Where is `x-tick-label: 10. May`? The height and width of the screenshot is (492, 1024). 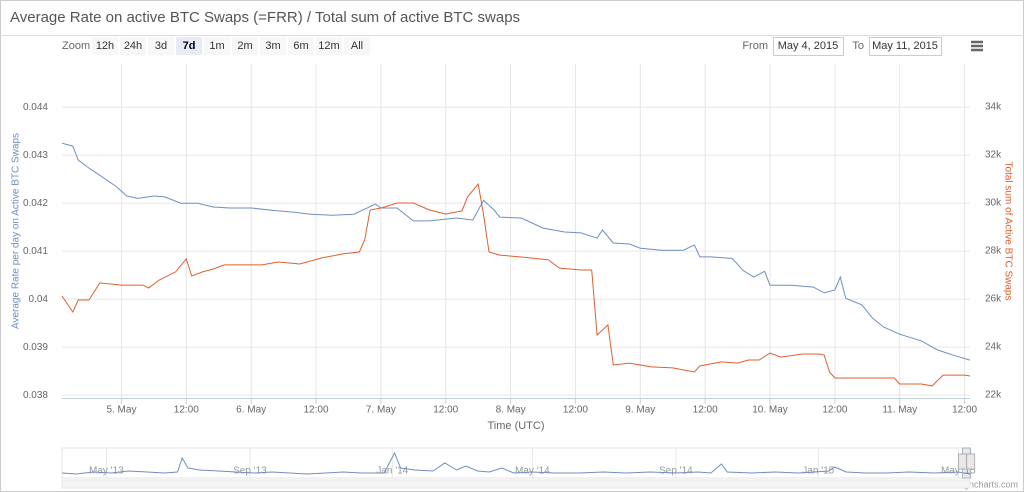 x-tick-label: 10. May is located at coordinates (770, 410).